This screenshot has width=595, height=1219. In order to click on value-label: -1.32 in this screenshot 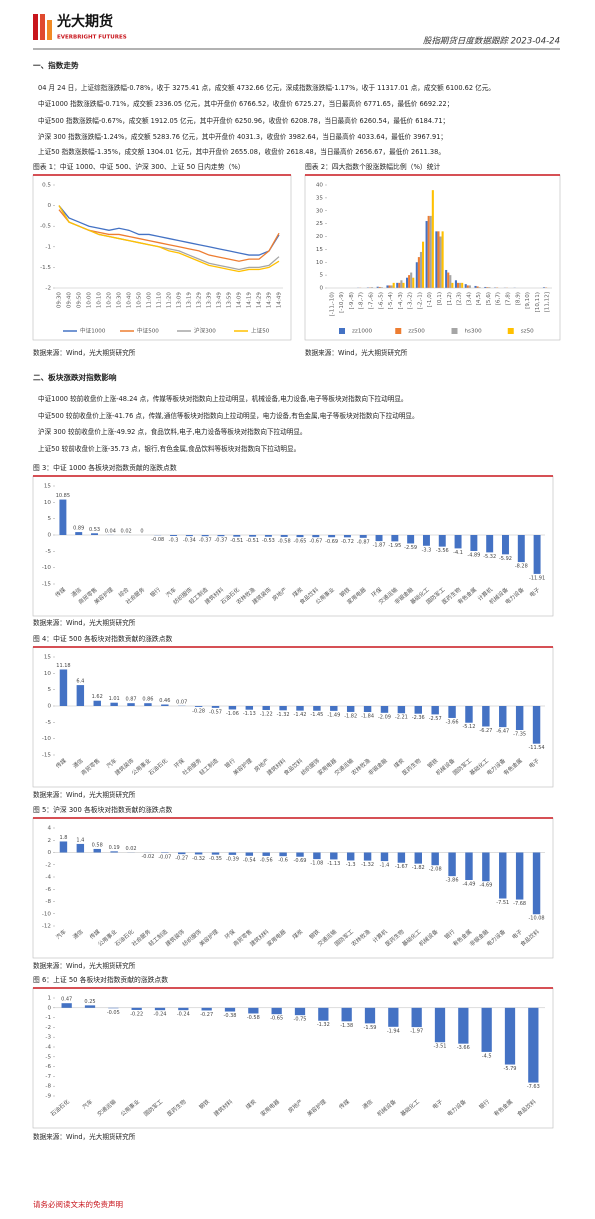, I will do `click(367, 865)`.